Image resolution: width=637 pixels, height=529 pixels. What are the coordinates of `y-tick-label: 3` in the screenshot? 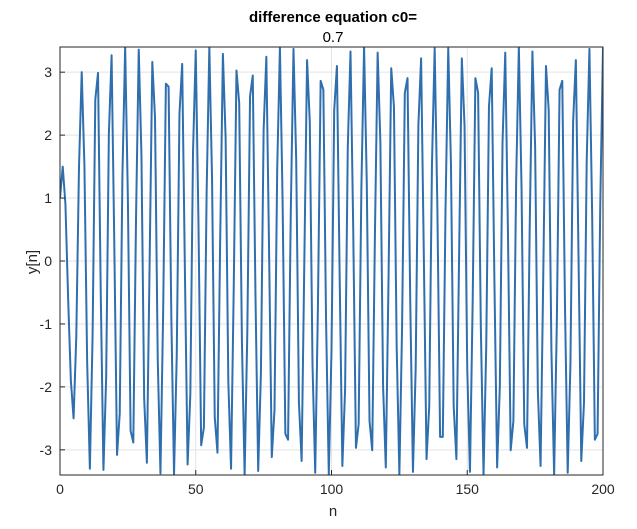 It's located at (48, 72).